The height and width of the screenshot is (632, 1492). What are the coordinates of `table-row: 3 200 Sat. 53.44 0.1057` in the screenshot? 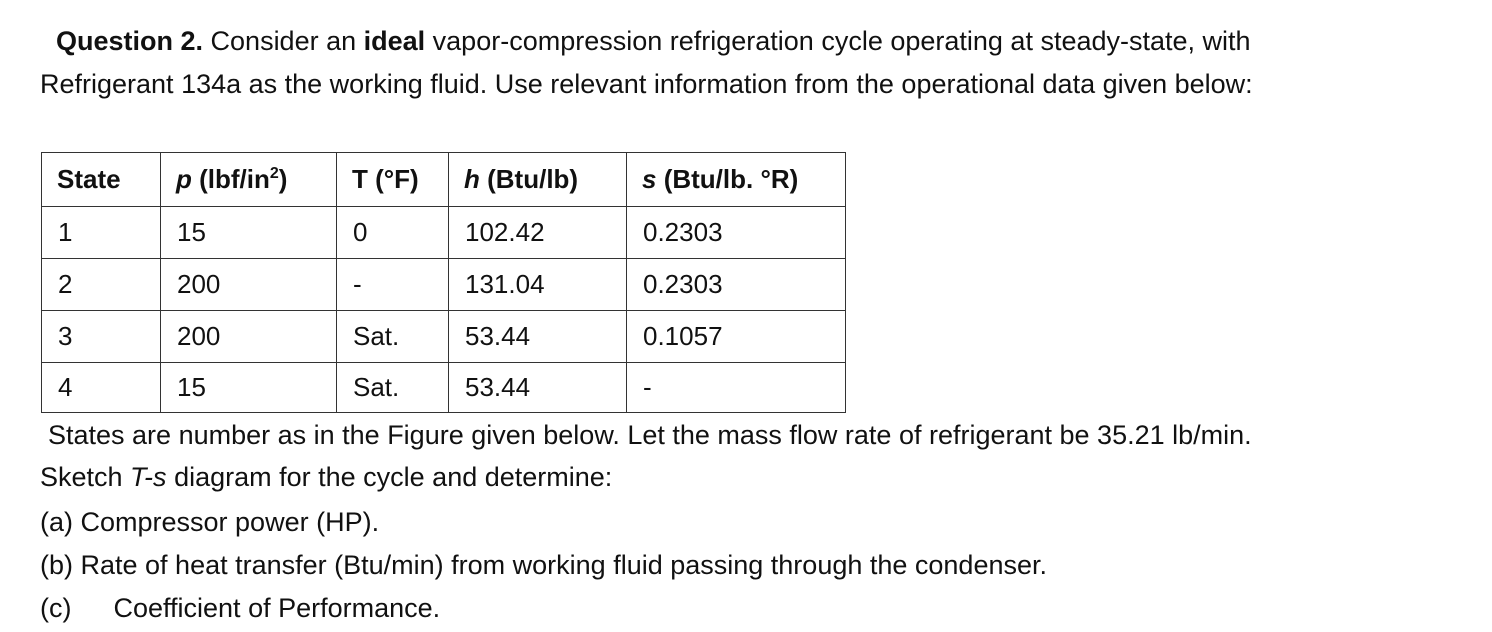 It's located at (443, 336).